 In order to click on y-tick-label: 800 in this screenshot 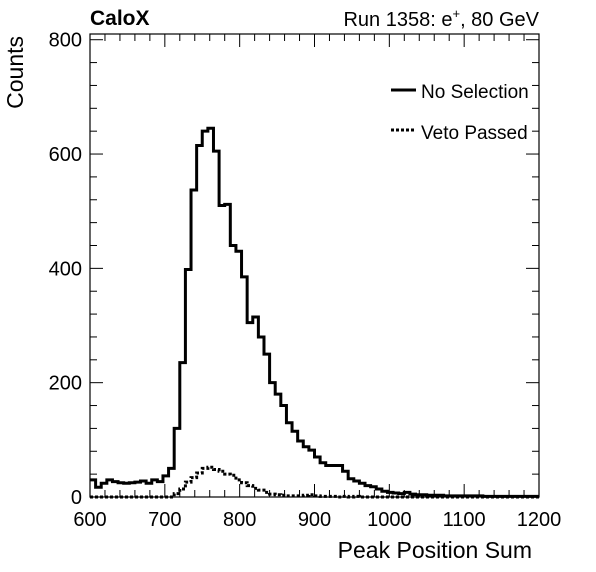, I will do `click(65, 41)`.